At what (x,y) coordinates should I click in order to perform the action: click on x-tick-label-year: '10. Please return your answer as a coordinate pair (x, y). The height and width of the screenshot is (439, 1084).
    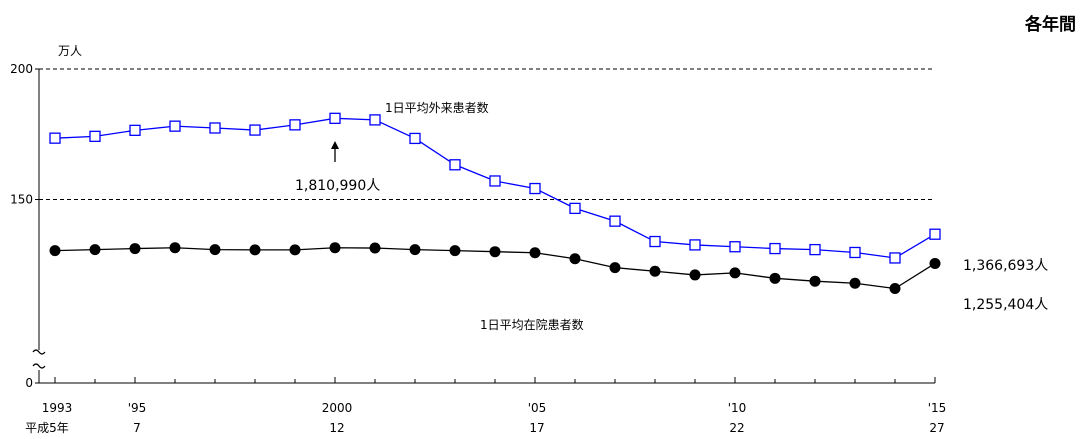
    Looking at the image, I should click on (737, 408).